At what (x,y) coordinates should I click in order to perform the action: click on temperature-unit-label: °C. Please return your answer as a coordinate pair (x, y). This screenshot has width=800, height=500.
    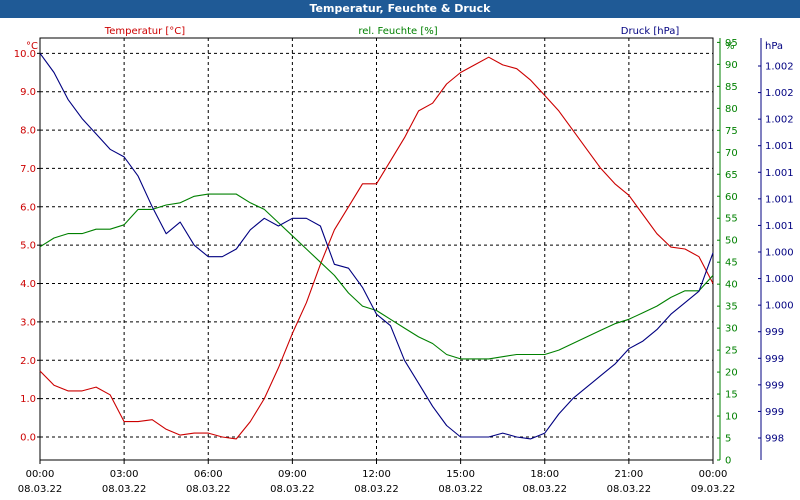
    Looking at the image, I should click on (32, 46).